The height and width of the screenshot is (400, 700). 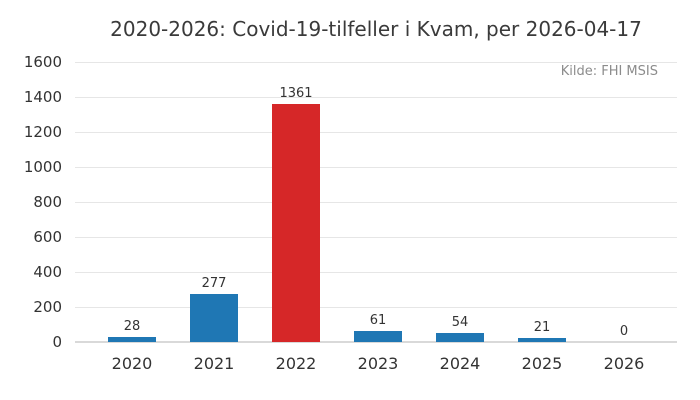 I want to click on axis-baseline, so click(x=376, y=342).